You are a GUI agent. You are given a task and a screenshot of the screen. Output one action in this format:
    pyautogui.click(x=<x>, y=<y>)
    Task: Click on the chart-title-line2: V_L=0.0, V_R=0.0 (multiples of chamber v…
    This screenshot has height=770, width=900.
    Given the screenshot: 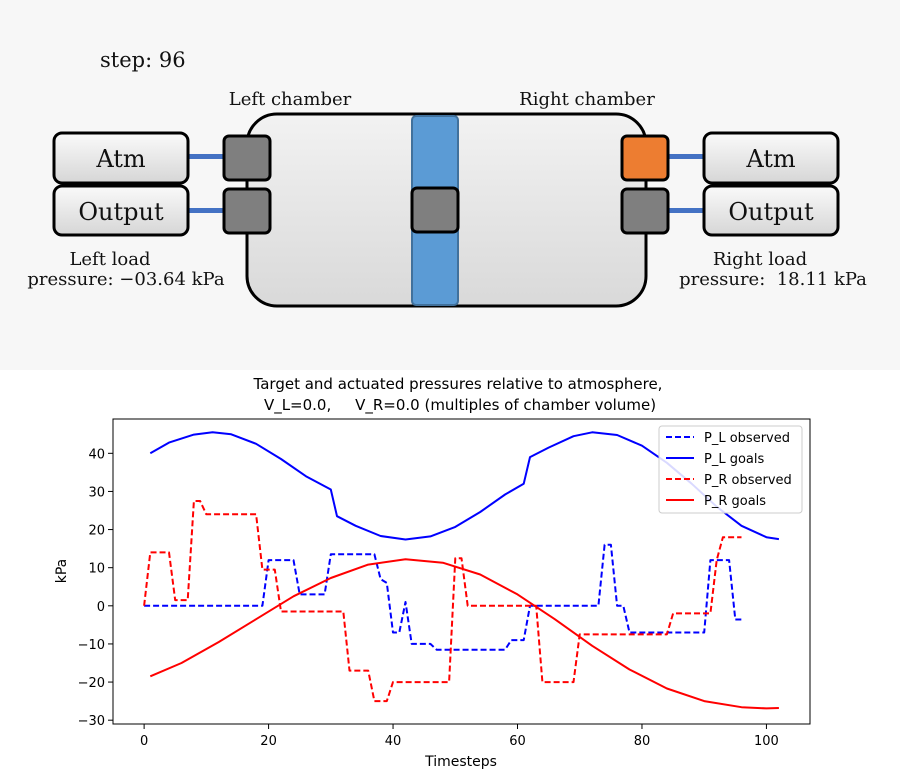 What is the action you would take?
    pyautogui.click(x=460, y=405)
    